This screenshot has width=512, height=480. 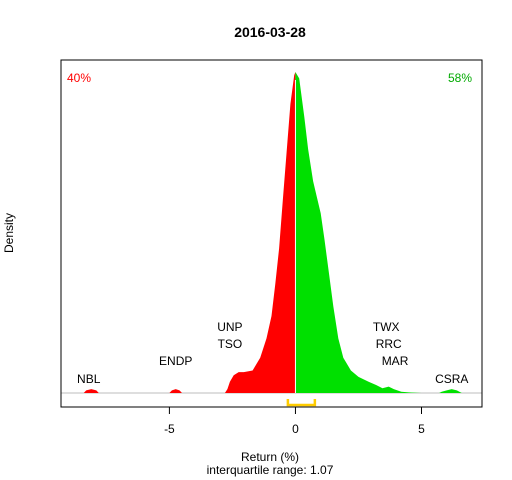 What do you see at coordinates (395, 361) in the screenshot?
I see `ticker-label: MAR` at bounding box center [395, 361].